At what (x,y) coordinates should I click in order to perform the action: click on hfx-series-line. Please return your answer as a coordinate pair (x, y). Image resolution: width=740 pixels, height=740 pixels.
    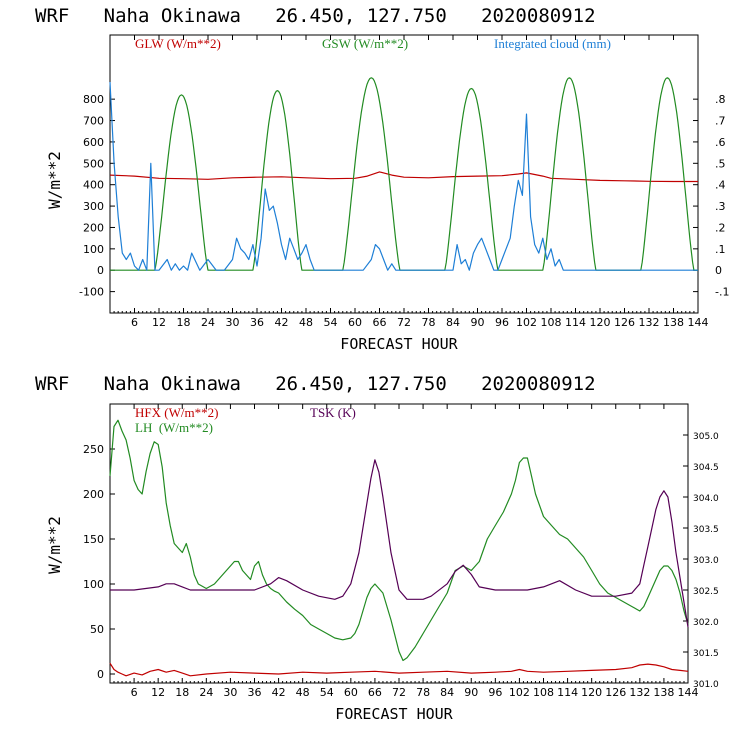
    Looking at the image, I should click on (399, 669).